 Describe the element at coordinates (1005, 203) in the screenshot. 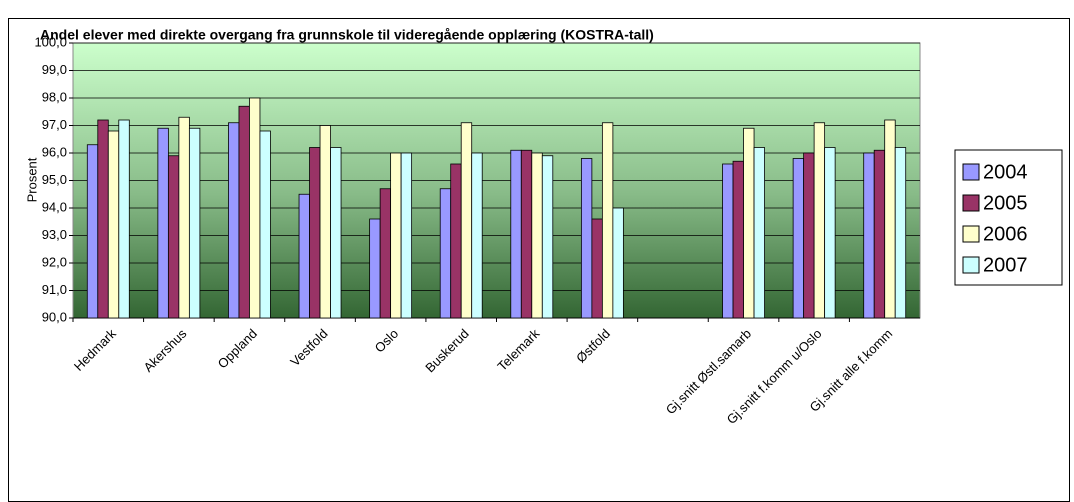

I see `legend-label: 2005` at that location.